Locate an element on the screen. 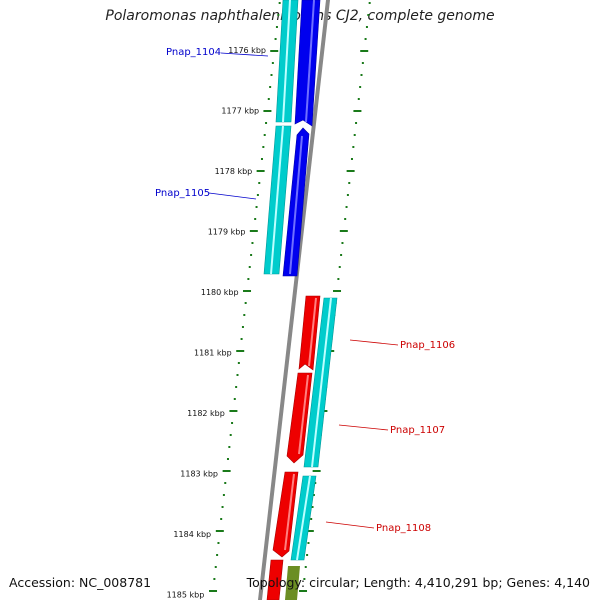 The height and width of the screenshot is (600, 600). position-label: 1177 kbp is located at coordinates (240, 111).